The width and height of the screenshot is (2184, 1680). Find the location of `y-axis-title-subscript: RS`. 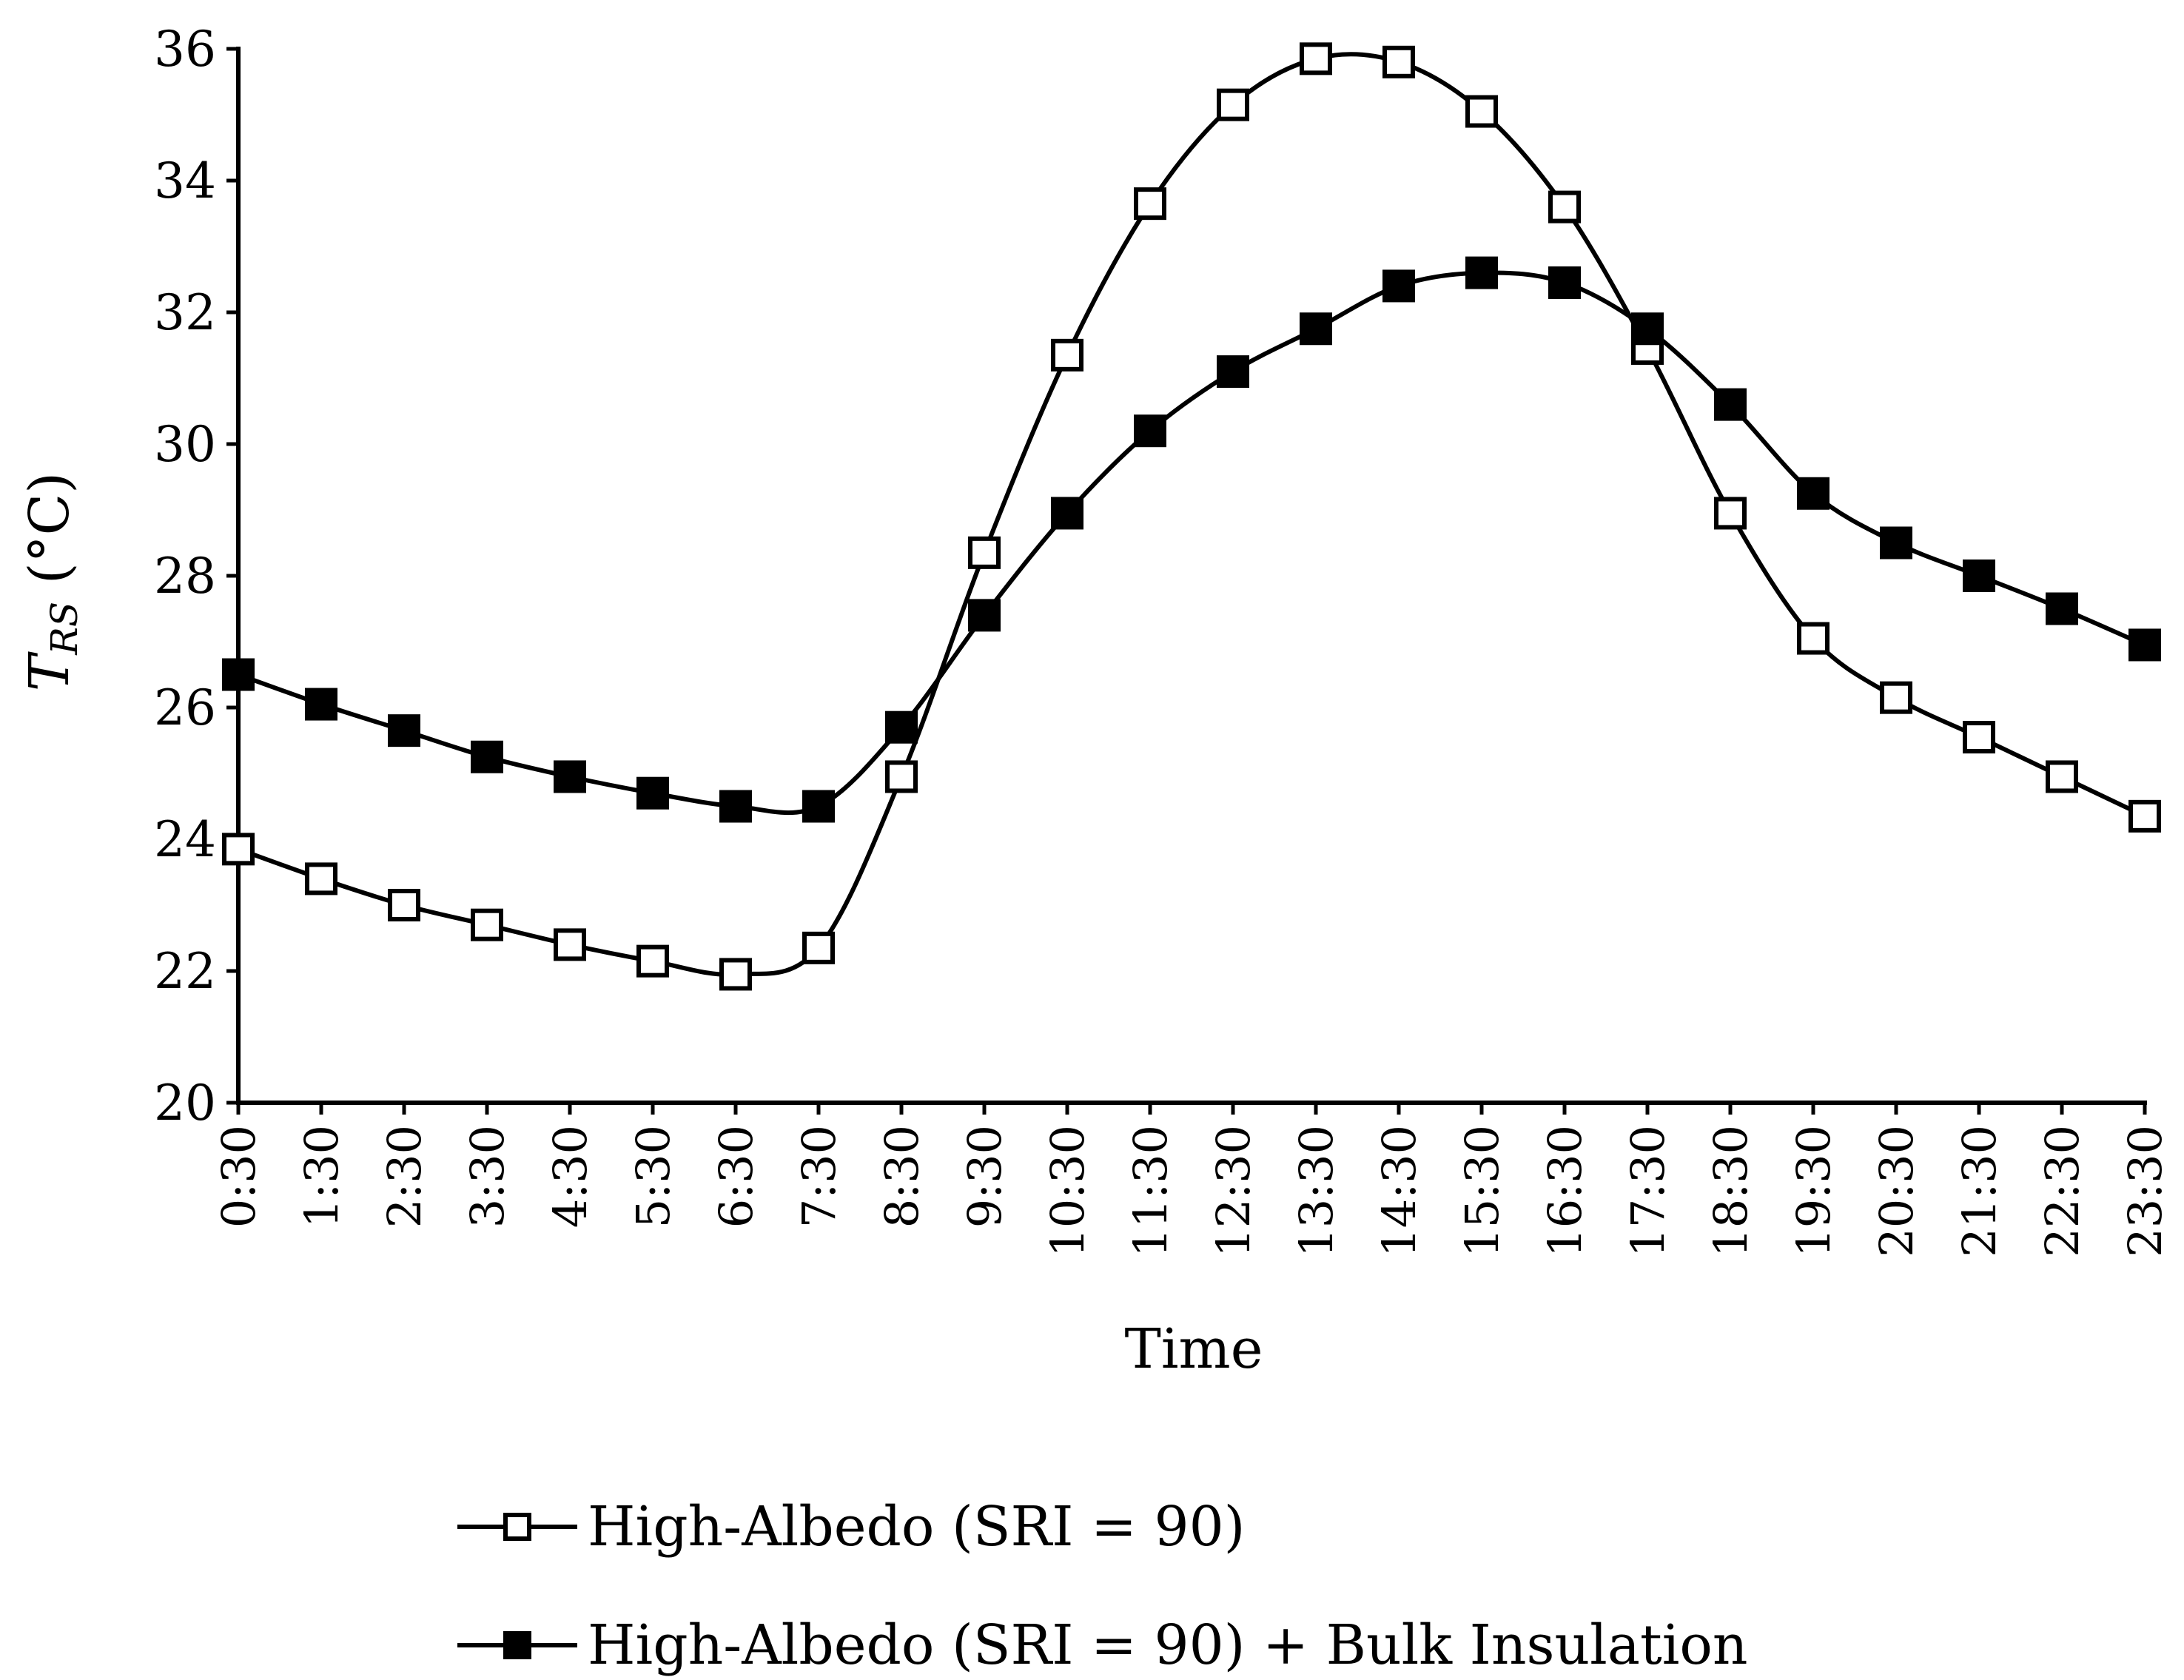

y-axis-title-subscript: RS is located at coordinates (64, 629).